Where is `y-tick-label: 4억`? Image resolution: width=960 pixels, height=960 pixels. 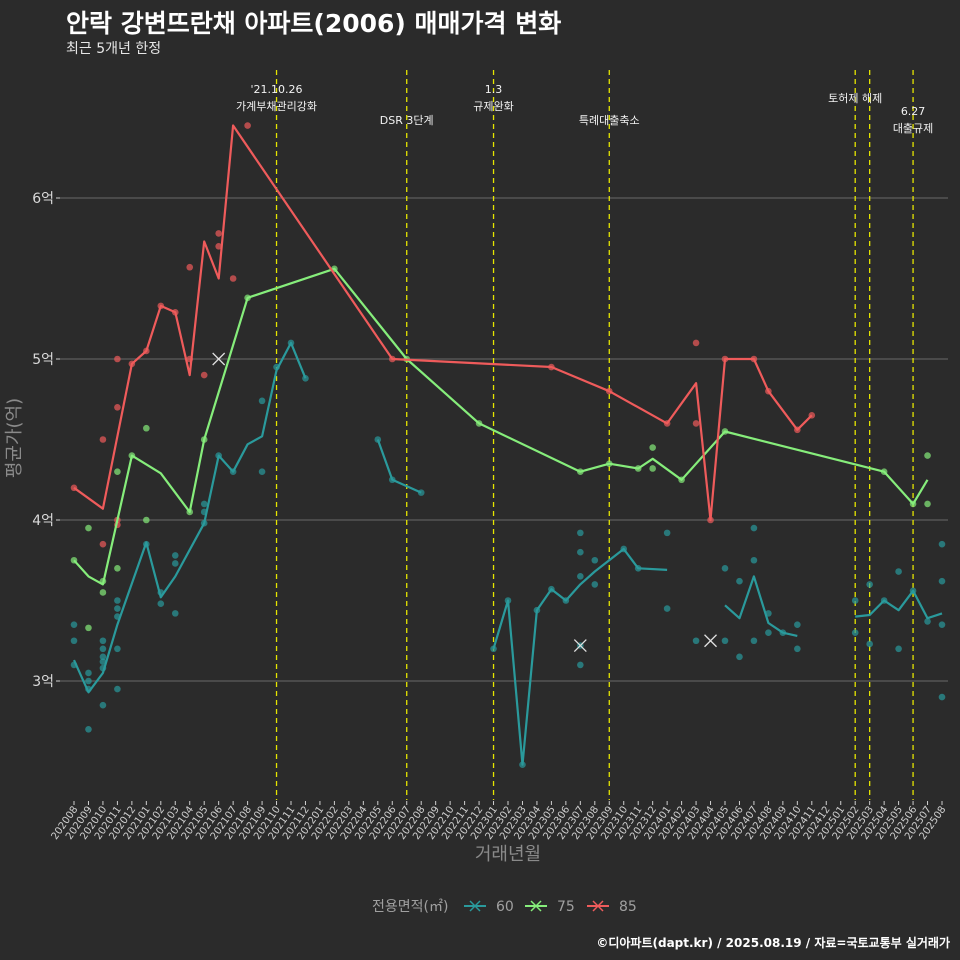
y-tick-label: 4억 is located at coordinates (43, 521).